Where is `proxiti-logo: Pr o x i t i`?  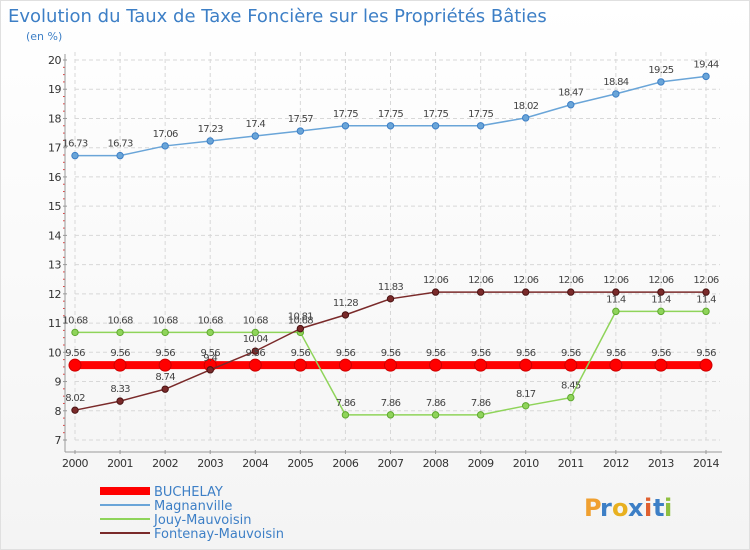
proxiti-logo: Pr o x i t i is located at coordinates (628, 508).